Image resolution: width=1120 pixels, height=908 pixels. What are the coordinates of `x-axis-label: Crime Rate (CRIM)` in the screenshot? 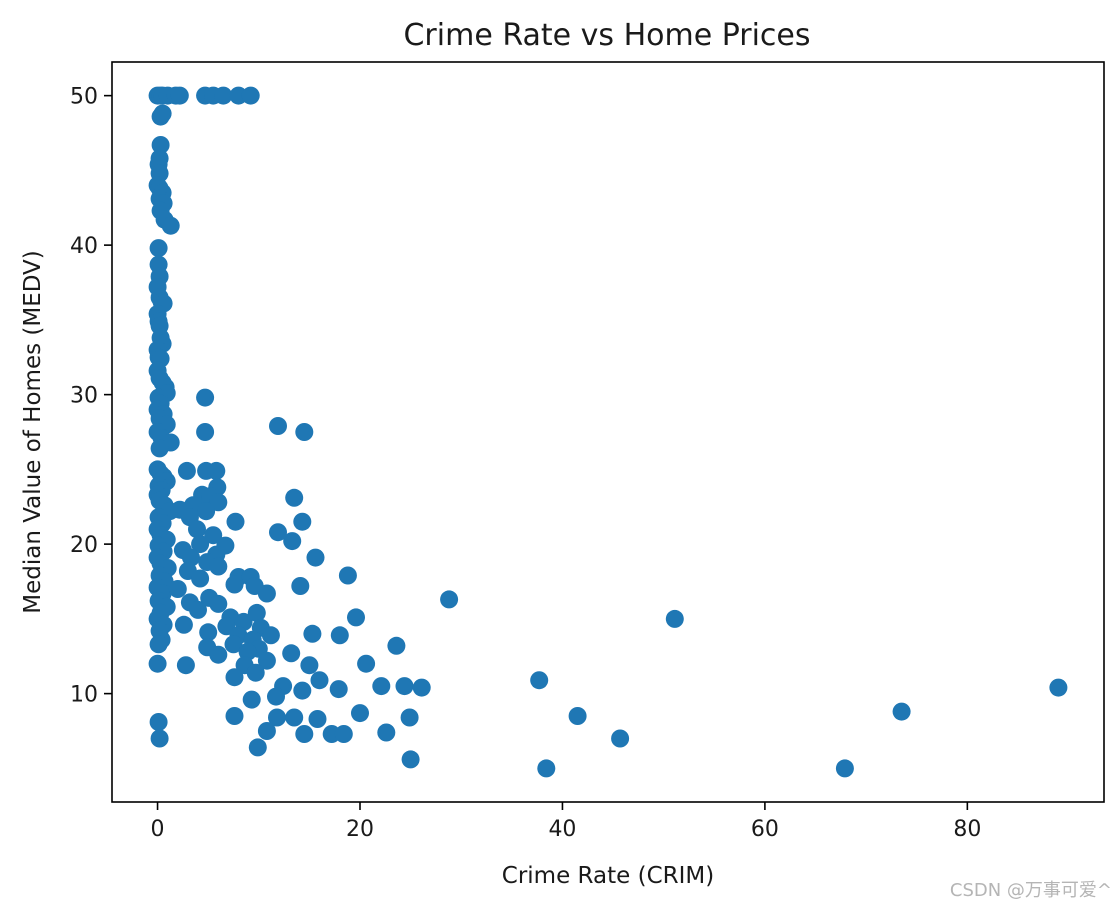 It's located at (608, 876).